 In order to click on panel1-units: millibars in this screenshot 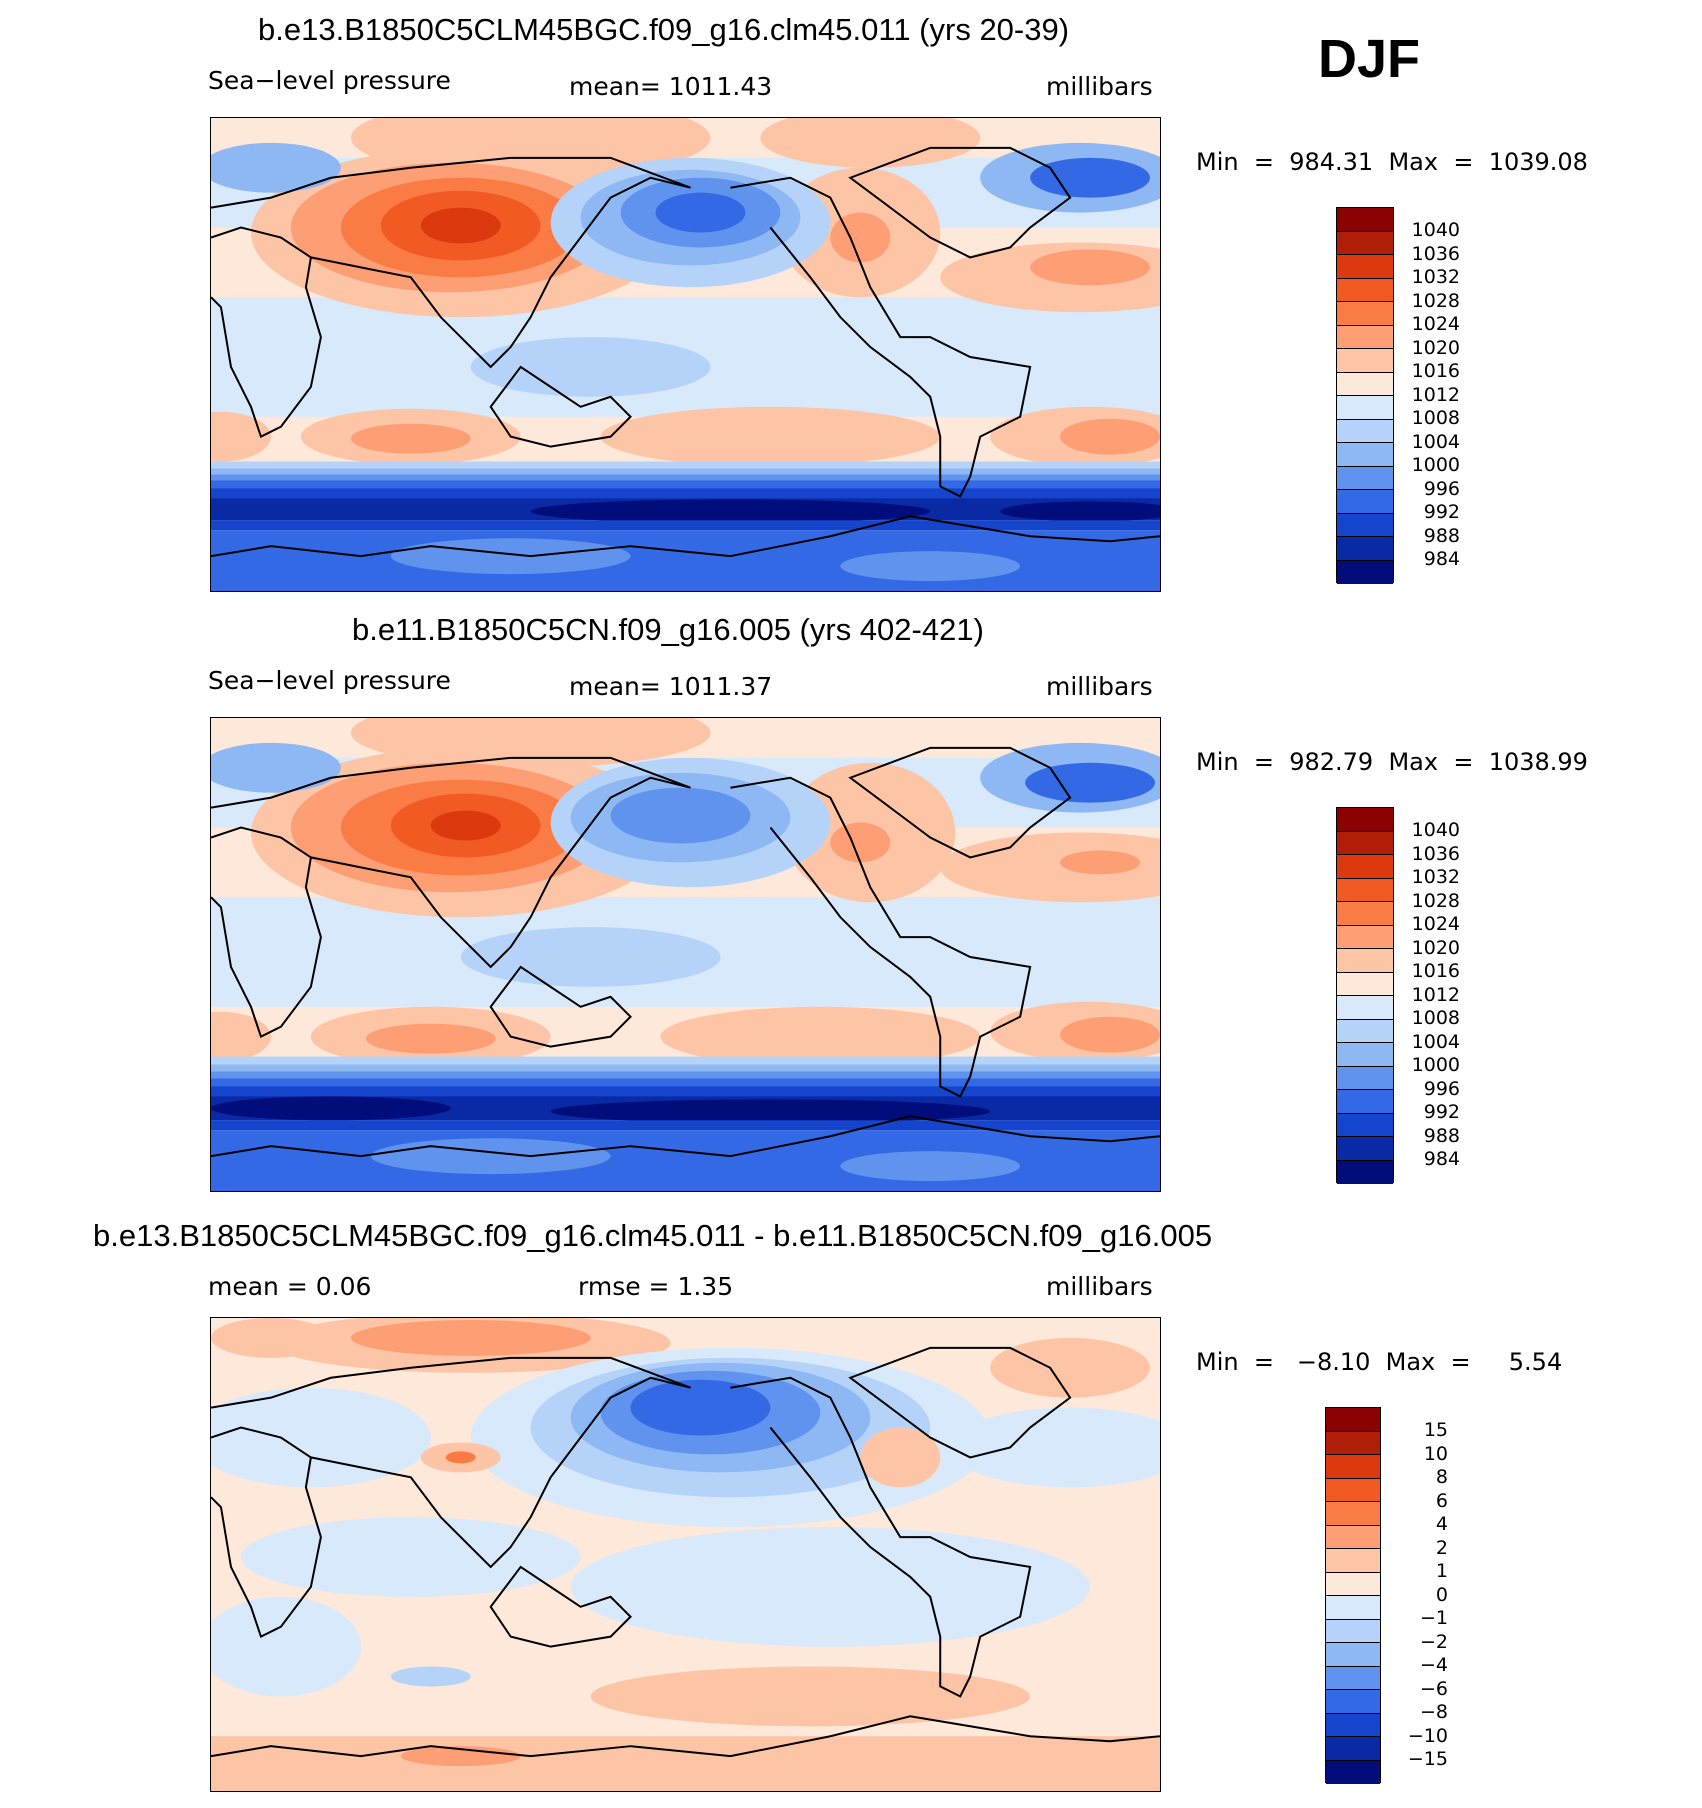, I will do `click(1099, 86)`.